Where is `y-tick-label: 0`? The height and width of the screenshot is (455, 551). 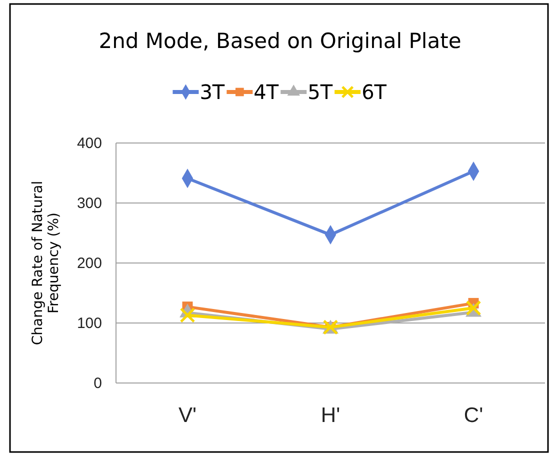
y-tick-label: 0 is located at coordinates (98, 383).